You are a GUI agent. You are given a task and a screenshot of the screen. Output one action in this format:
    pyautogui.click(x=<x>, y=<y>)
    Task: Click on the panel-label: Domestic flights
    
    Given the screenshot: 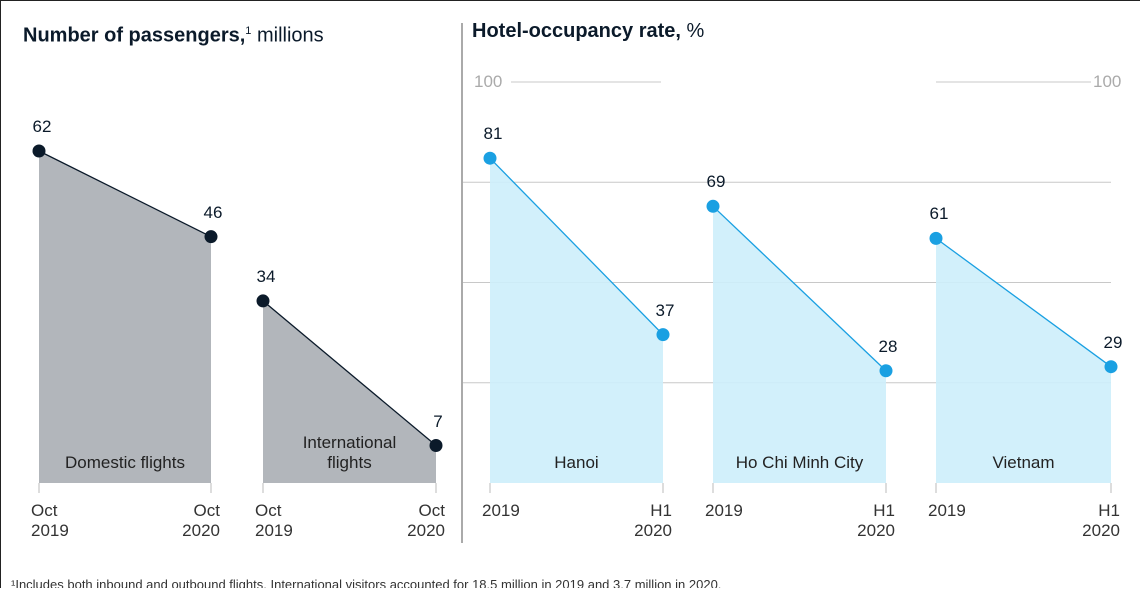 What is the action you would take?
    pyautogui.click(x=125, y=462)
    